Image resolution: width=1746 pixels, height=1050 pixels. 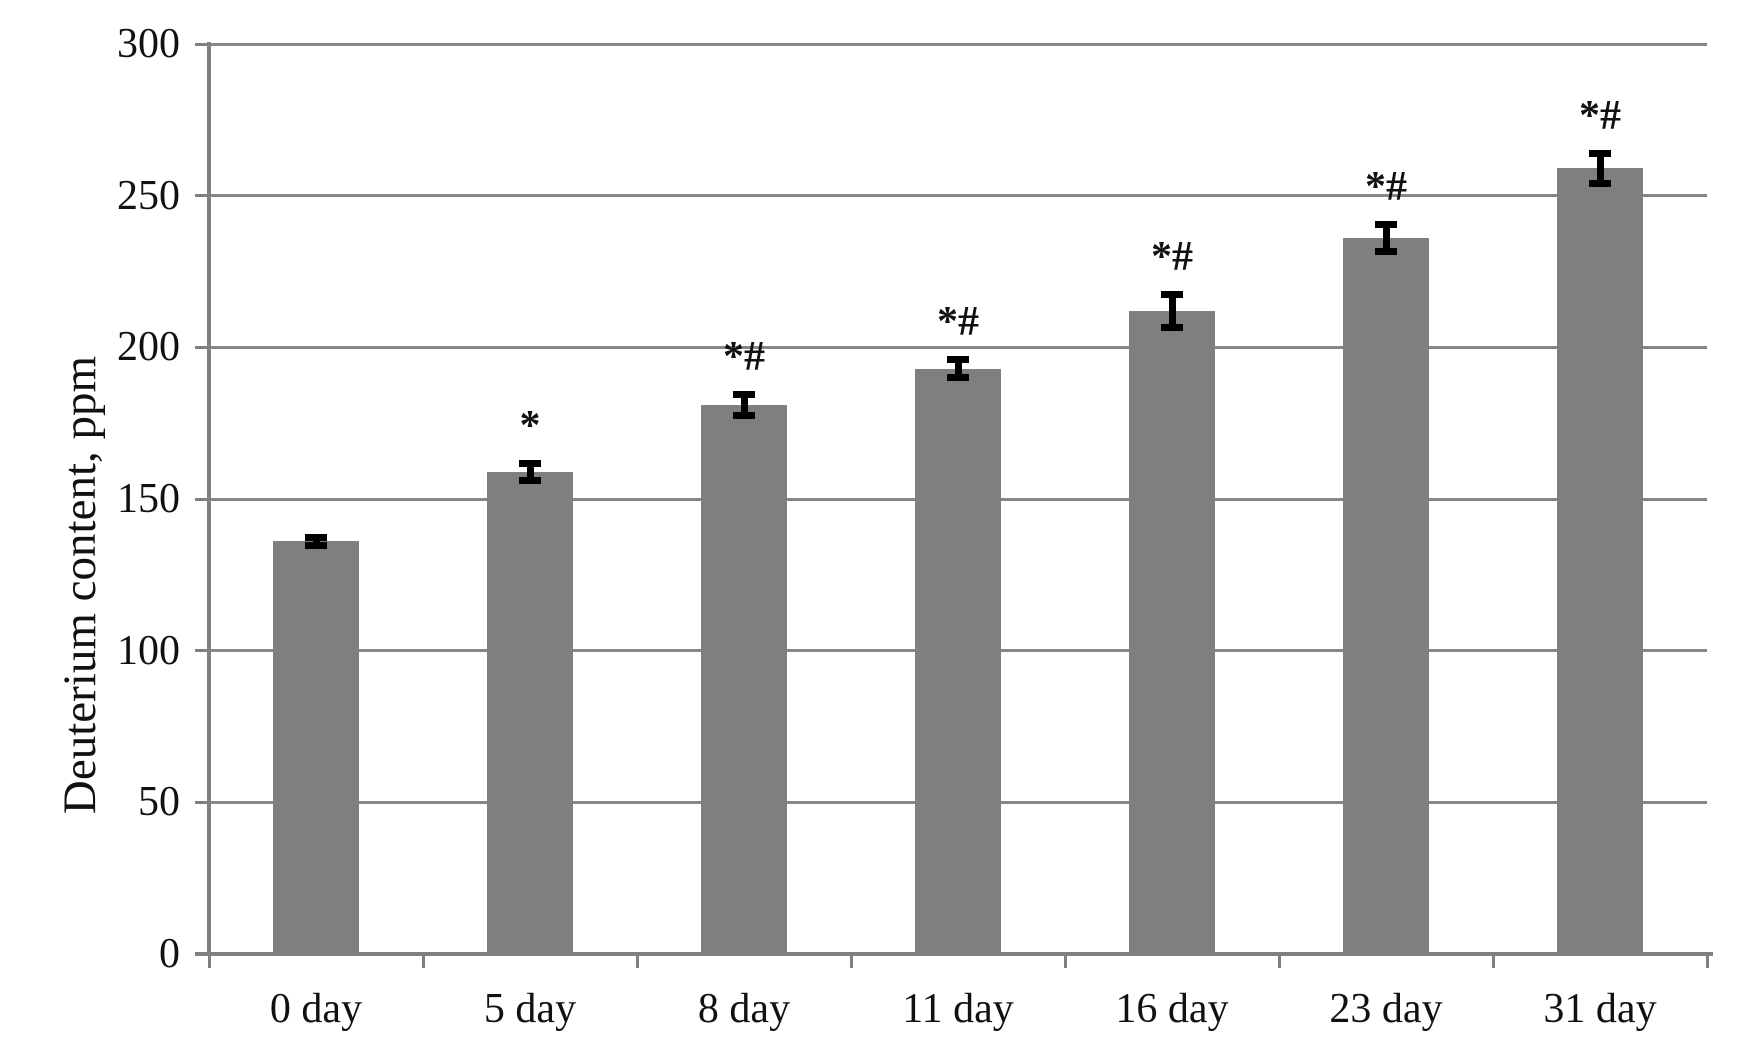 I want to click on y-tick-label: 0, so click(x=169, y=954).